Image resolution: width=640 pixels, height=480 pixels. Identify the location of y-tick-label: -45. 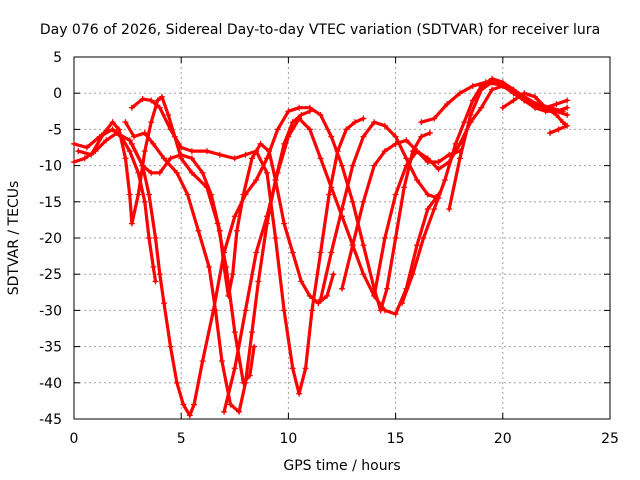
(50, 420).